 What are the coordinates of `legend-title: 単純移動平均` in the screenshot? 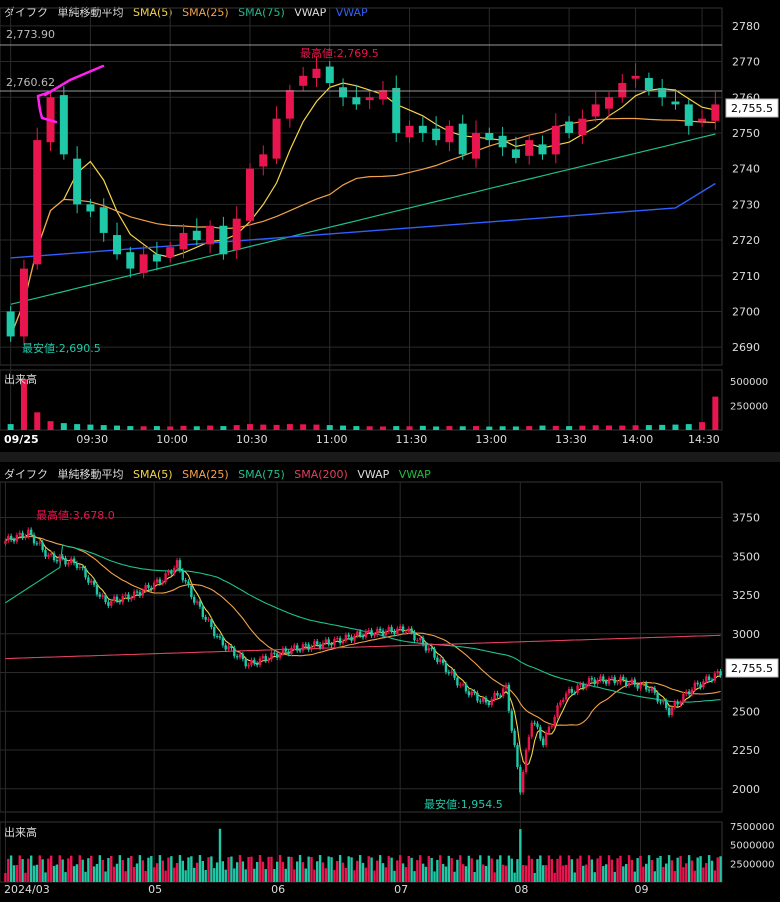 It's located at (90, 474).